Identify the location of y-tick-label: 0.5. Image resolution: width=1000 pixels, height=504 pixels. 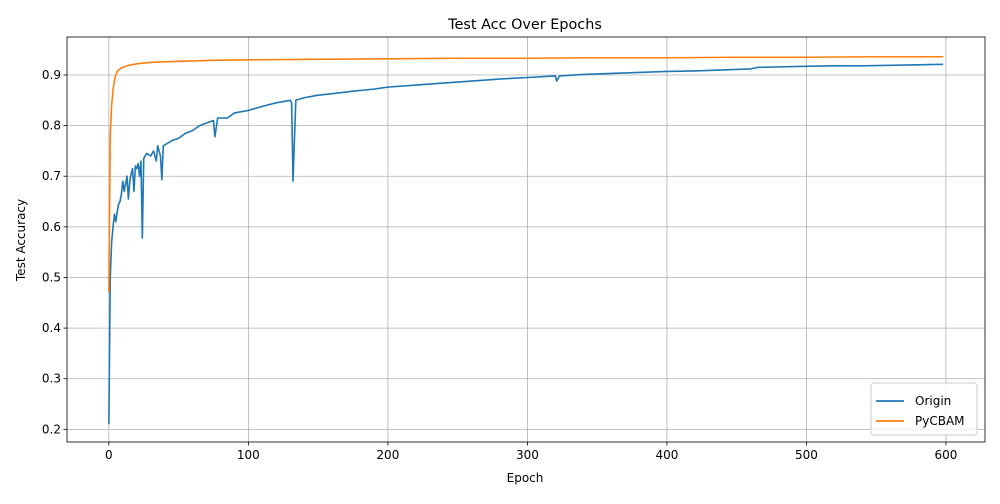
(51, 277).